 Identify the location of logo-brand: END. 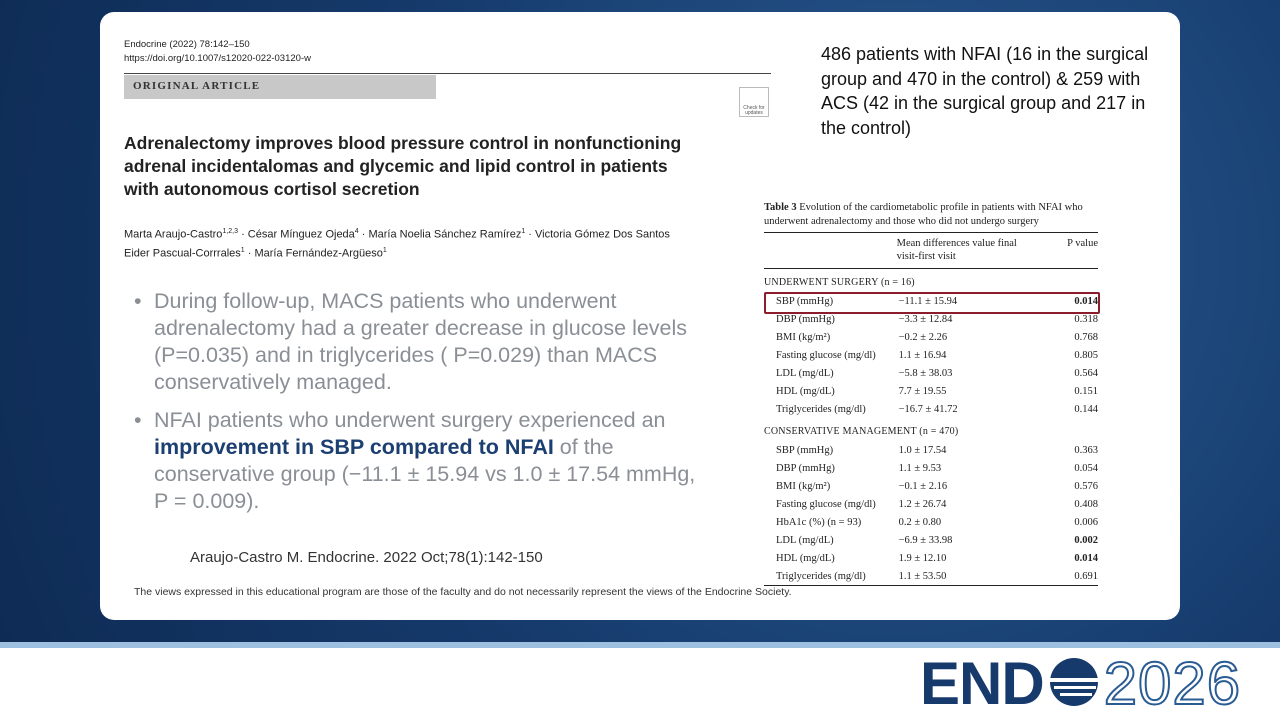
(982, 683).